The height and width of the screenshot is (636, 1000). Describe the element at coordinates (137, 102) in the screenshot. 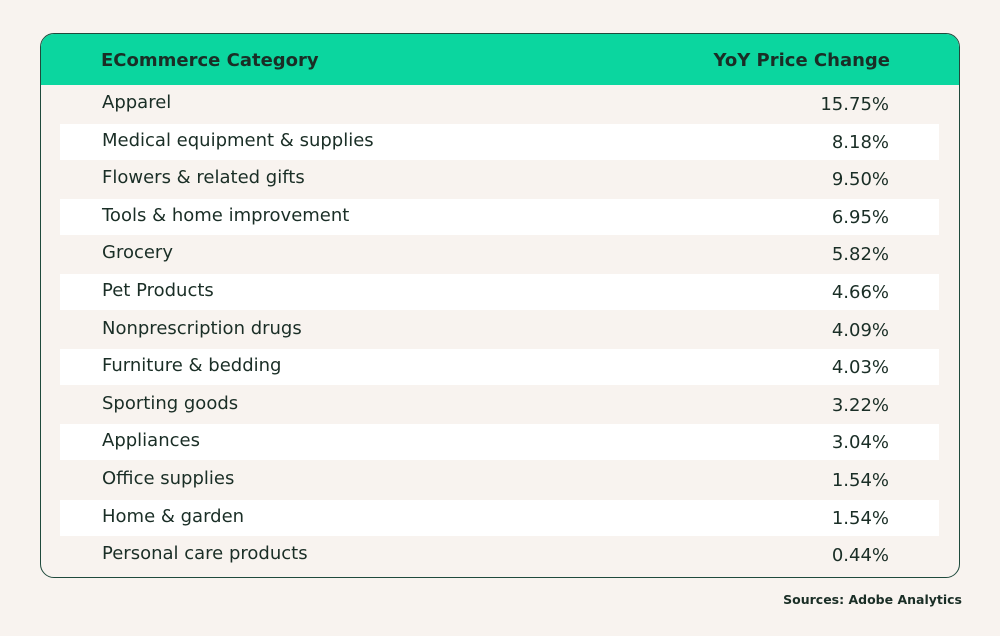

I see `row-category: Apparel` at that location.